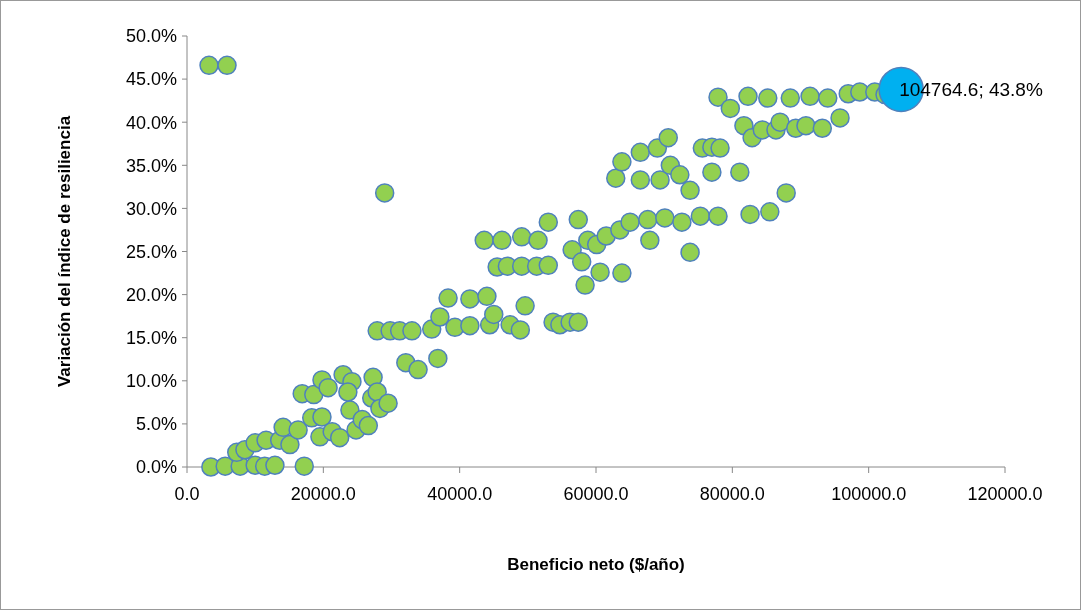 The image size is (1081, 610). I want to click on y-tick-label: 40.0%, so click(151, 122).